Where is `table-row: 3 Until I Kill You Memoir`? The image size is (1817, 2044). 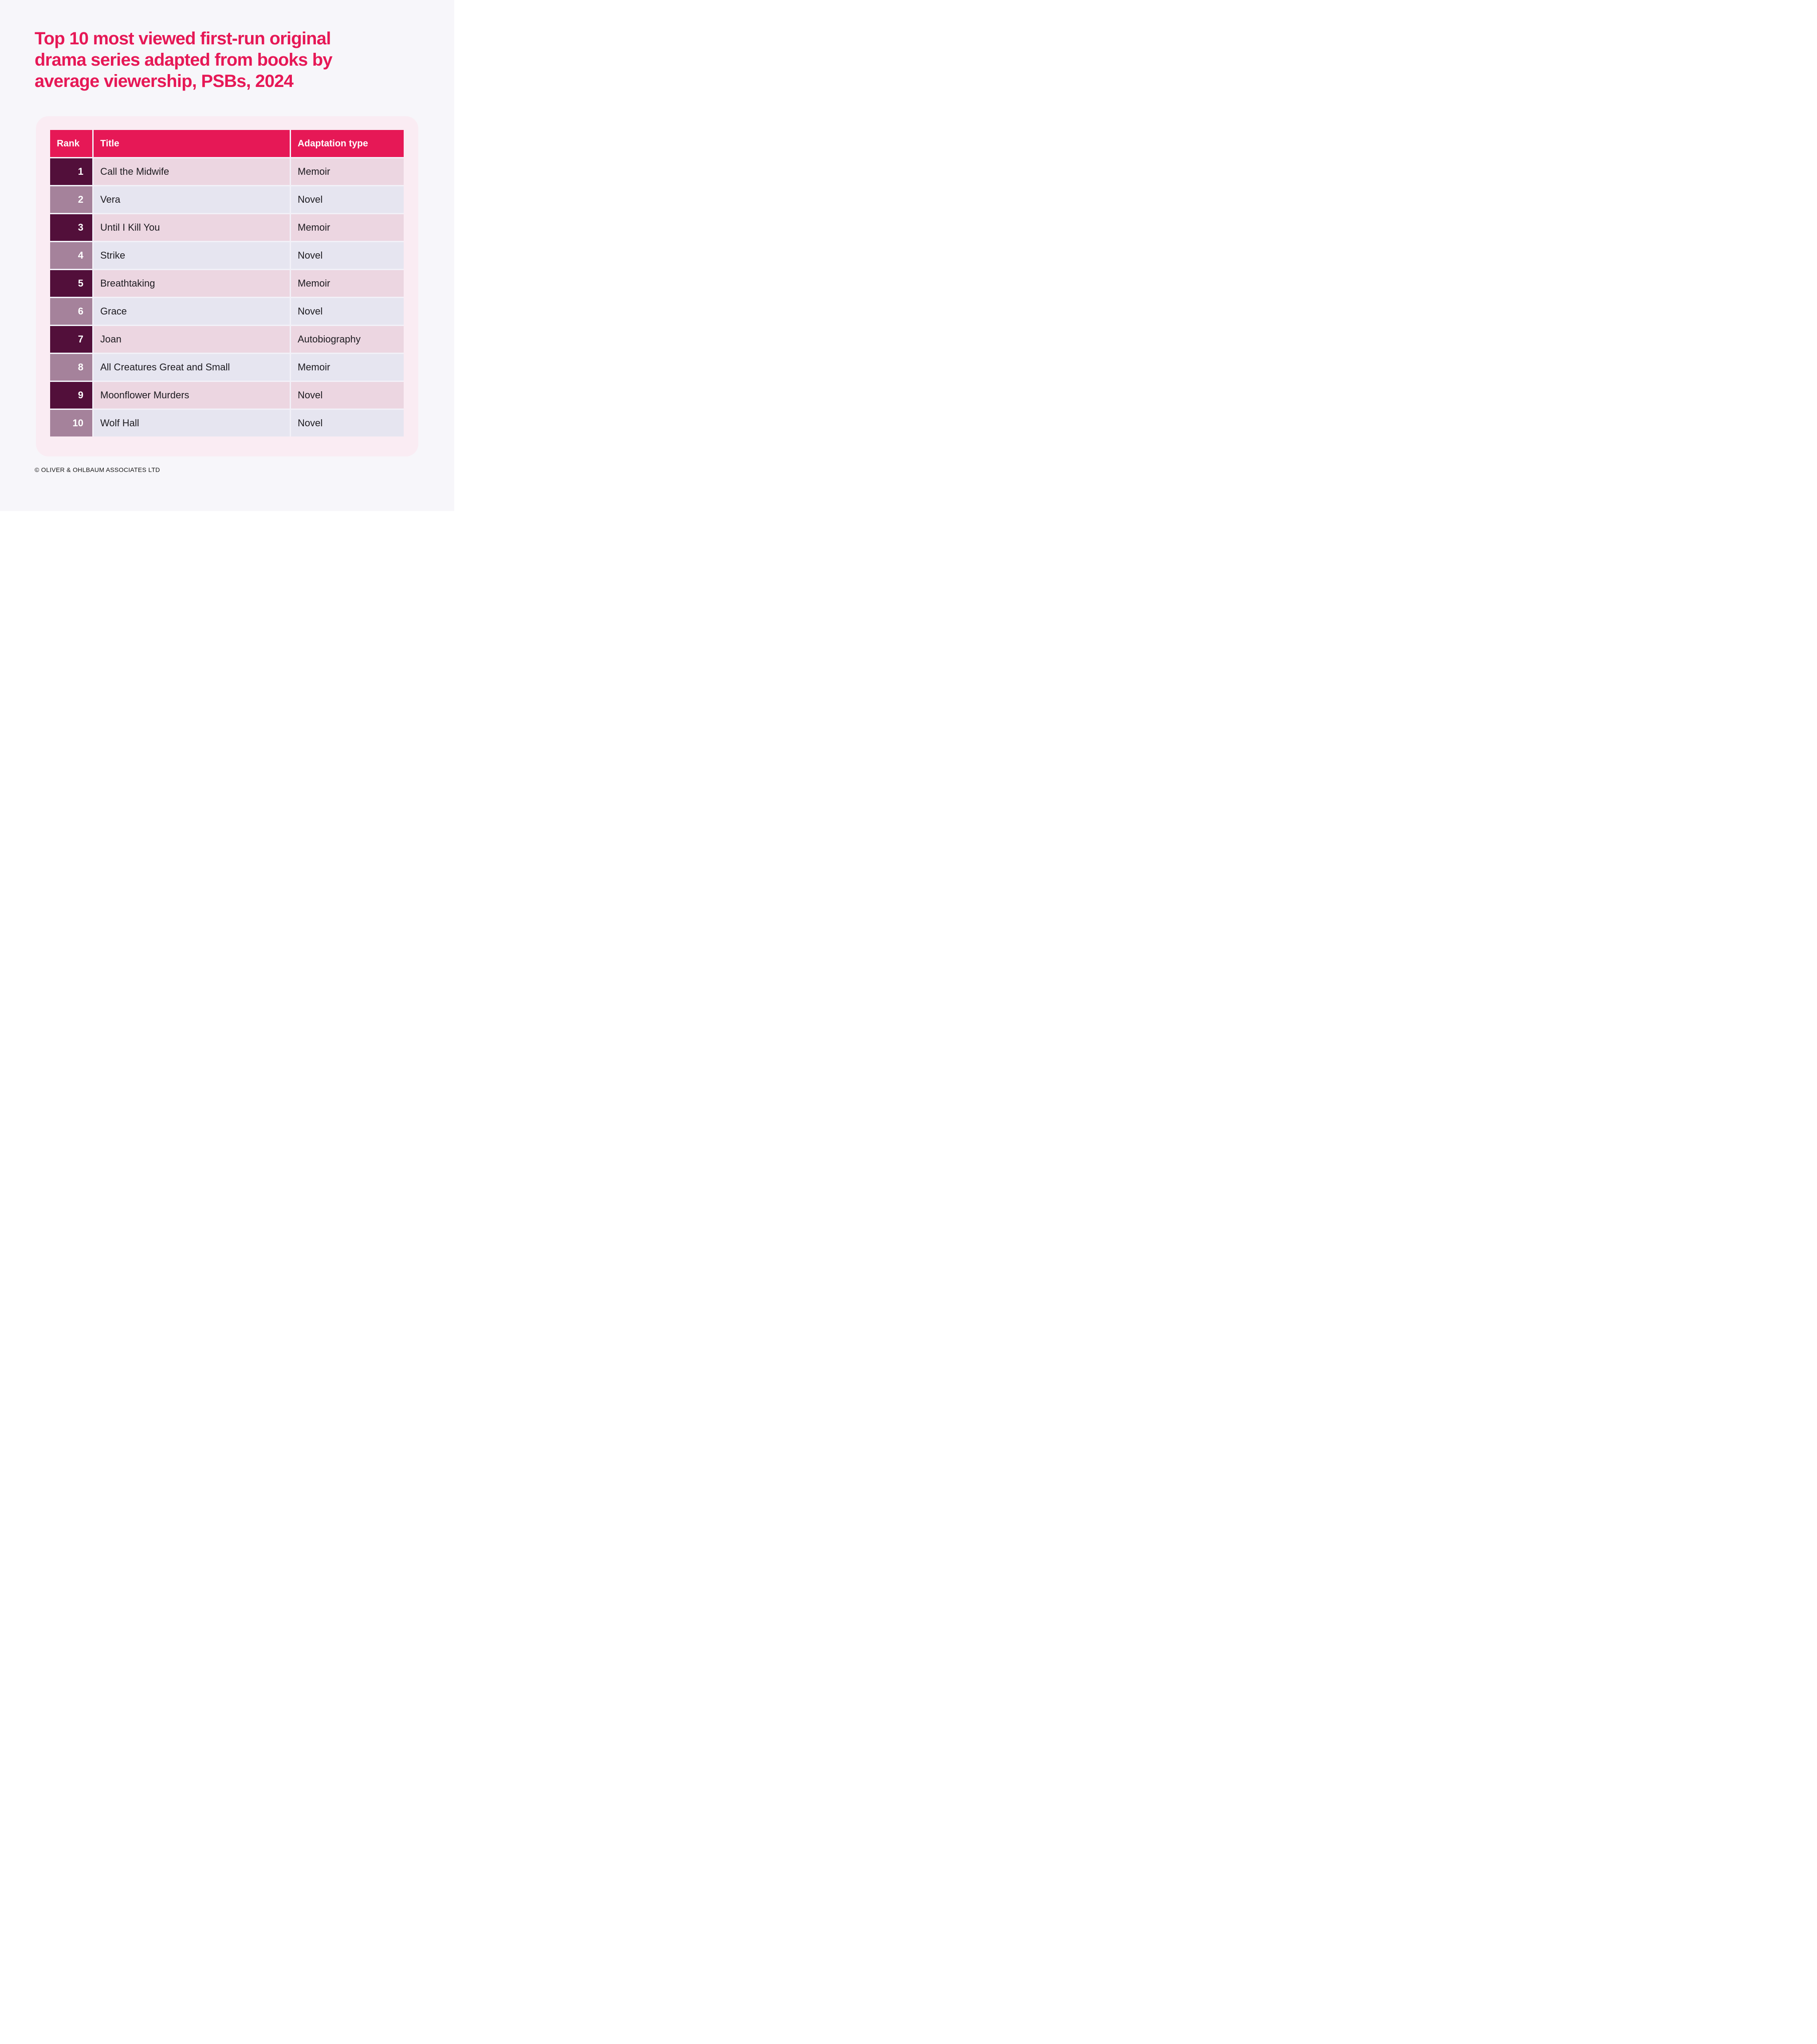 table-row: 3 Until I Kill You Memoir is located at coordinates (227, 227).